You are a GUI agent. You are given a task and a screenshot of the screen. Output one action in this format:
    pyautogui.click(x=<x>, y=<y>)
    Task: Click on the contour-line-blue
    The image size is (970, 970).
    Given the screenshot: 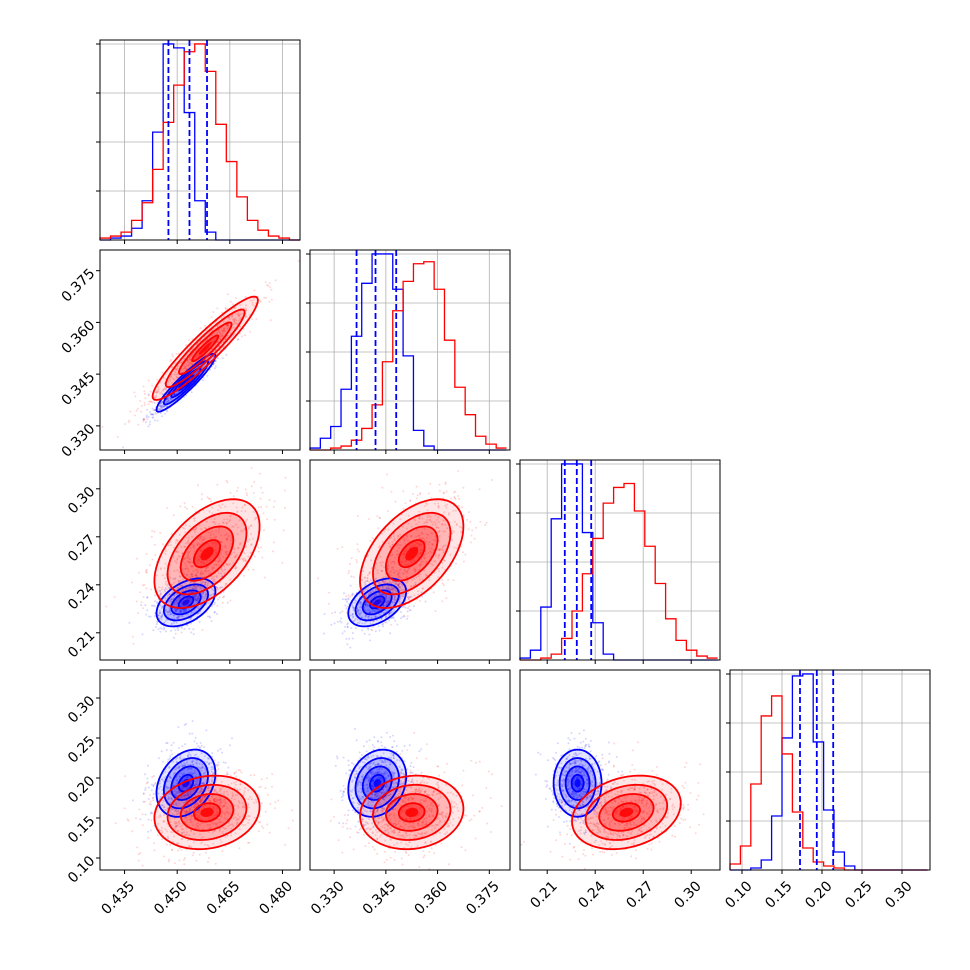 What is the action you would take?
    pyautogui.click(x=186, y=602)
    